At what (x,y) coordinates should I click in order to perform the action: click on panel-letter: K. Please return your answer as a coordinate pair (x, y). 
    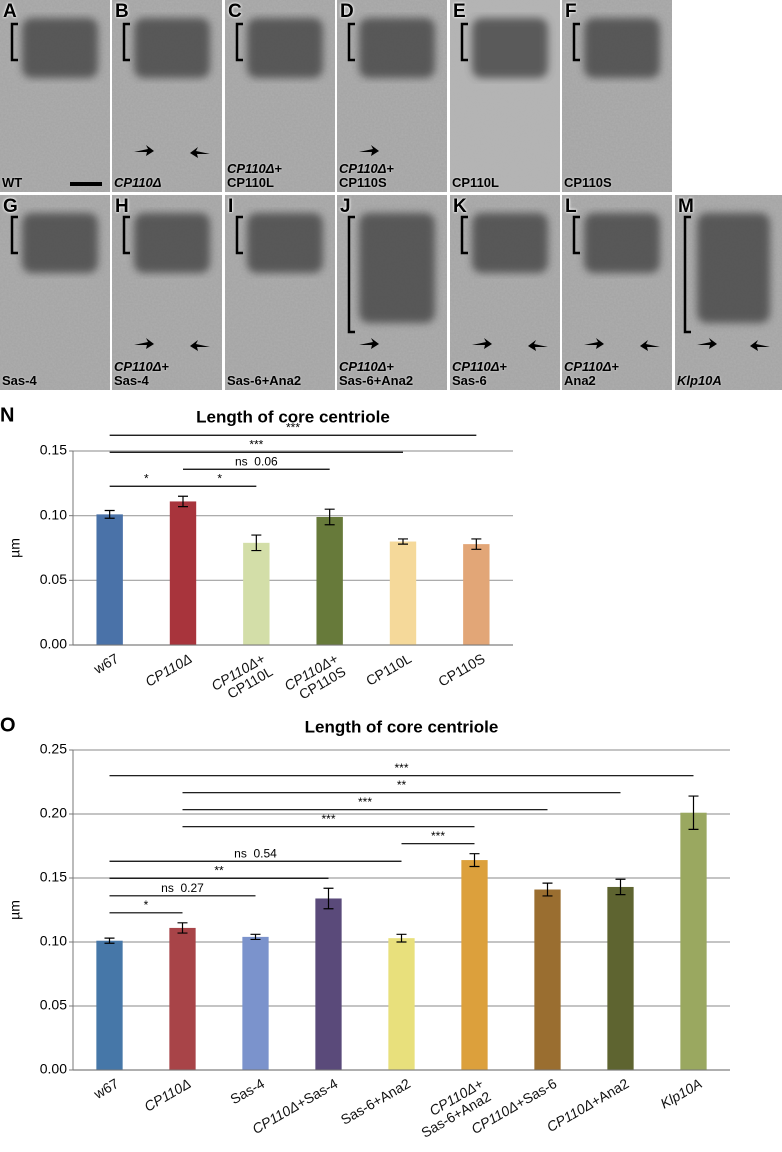
    Looking at the image, I should click on (460, 206).